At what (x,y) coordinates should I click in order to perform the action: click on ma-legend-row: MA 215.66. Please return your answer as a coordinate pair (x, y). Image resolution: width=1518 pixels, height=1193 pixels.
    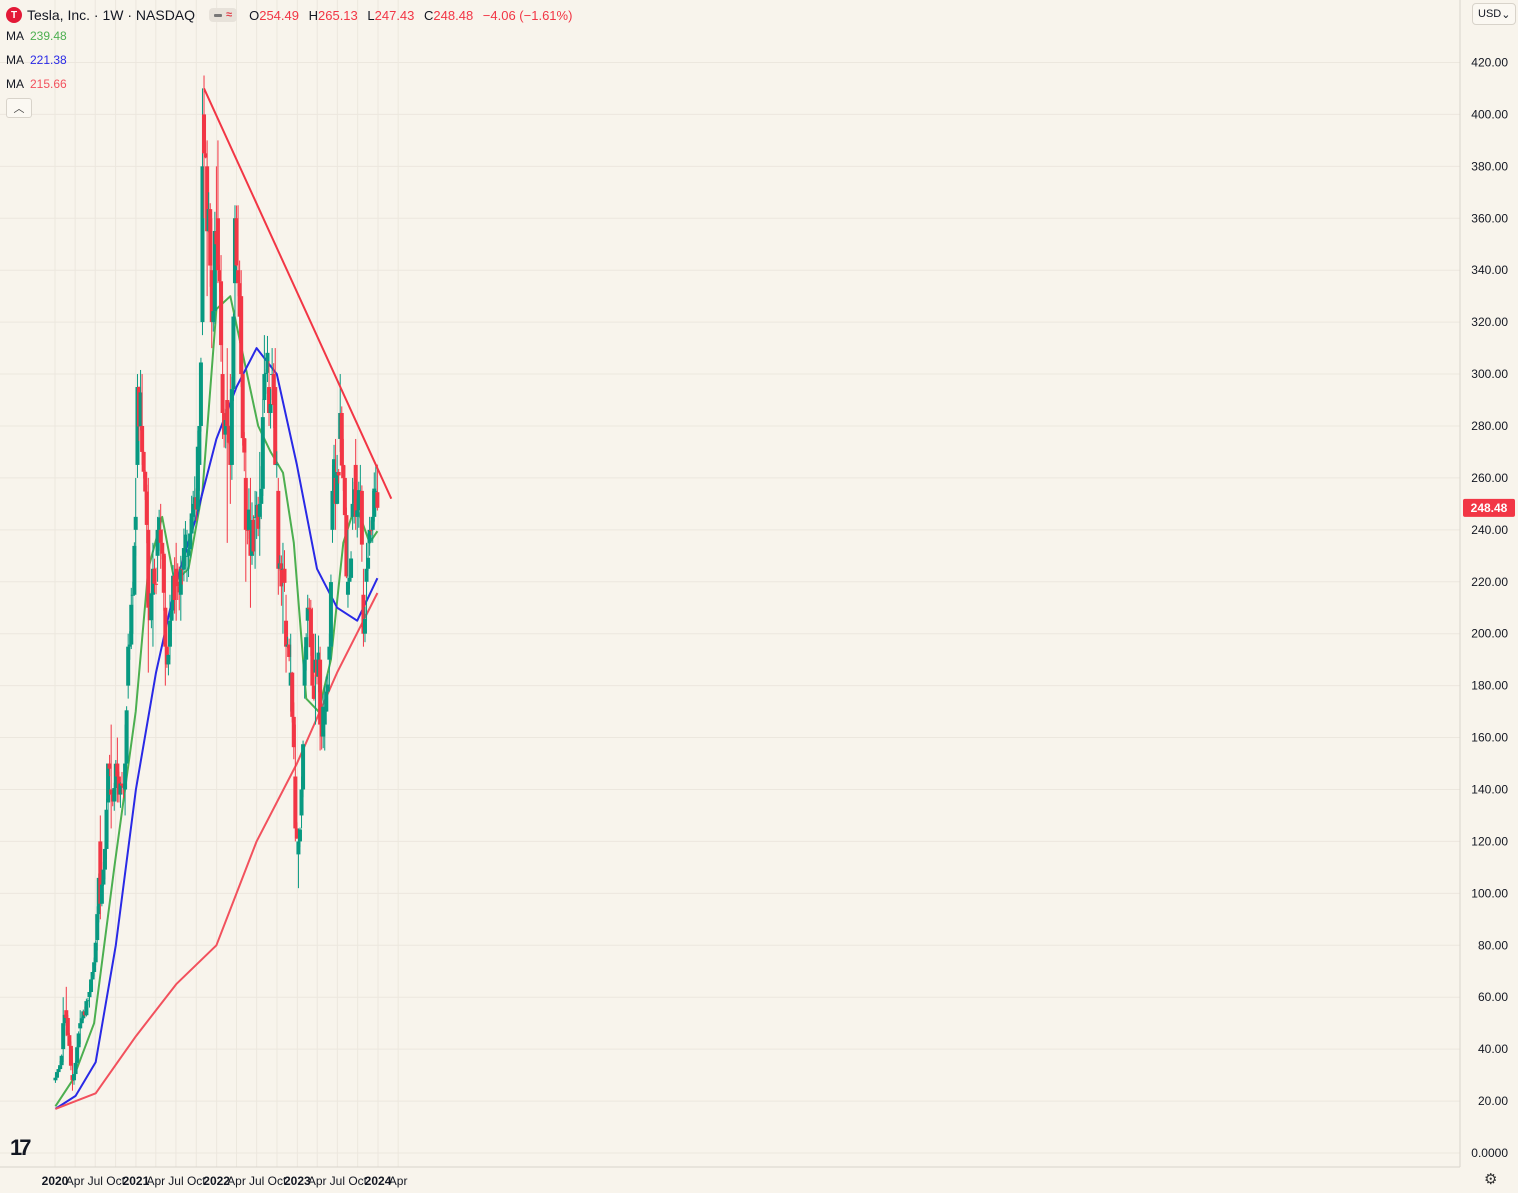
    Looking at the image, I should click on (292, 84).